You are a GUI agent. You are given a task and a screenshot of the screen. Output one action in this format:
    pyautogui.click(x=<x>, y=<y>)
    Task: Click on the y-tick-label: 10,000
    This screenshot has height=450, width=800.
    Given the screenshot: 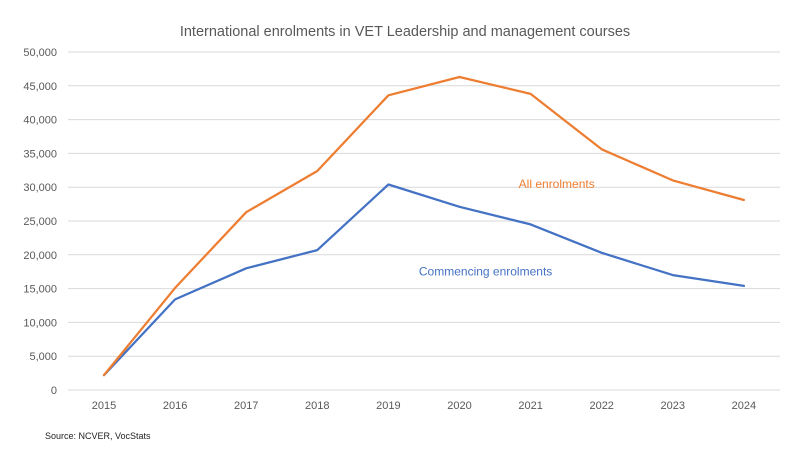 What is the action you would take?
    pyautogui.click(x=40, y=323)
    